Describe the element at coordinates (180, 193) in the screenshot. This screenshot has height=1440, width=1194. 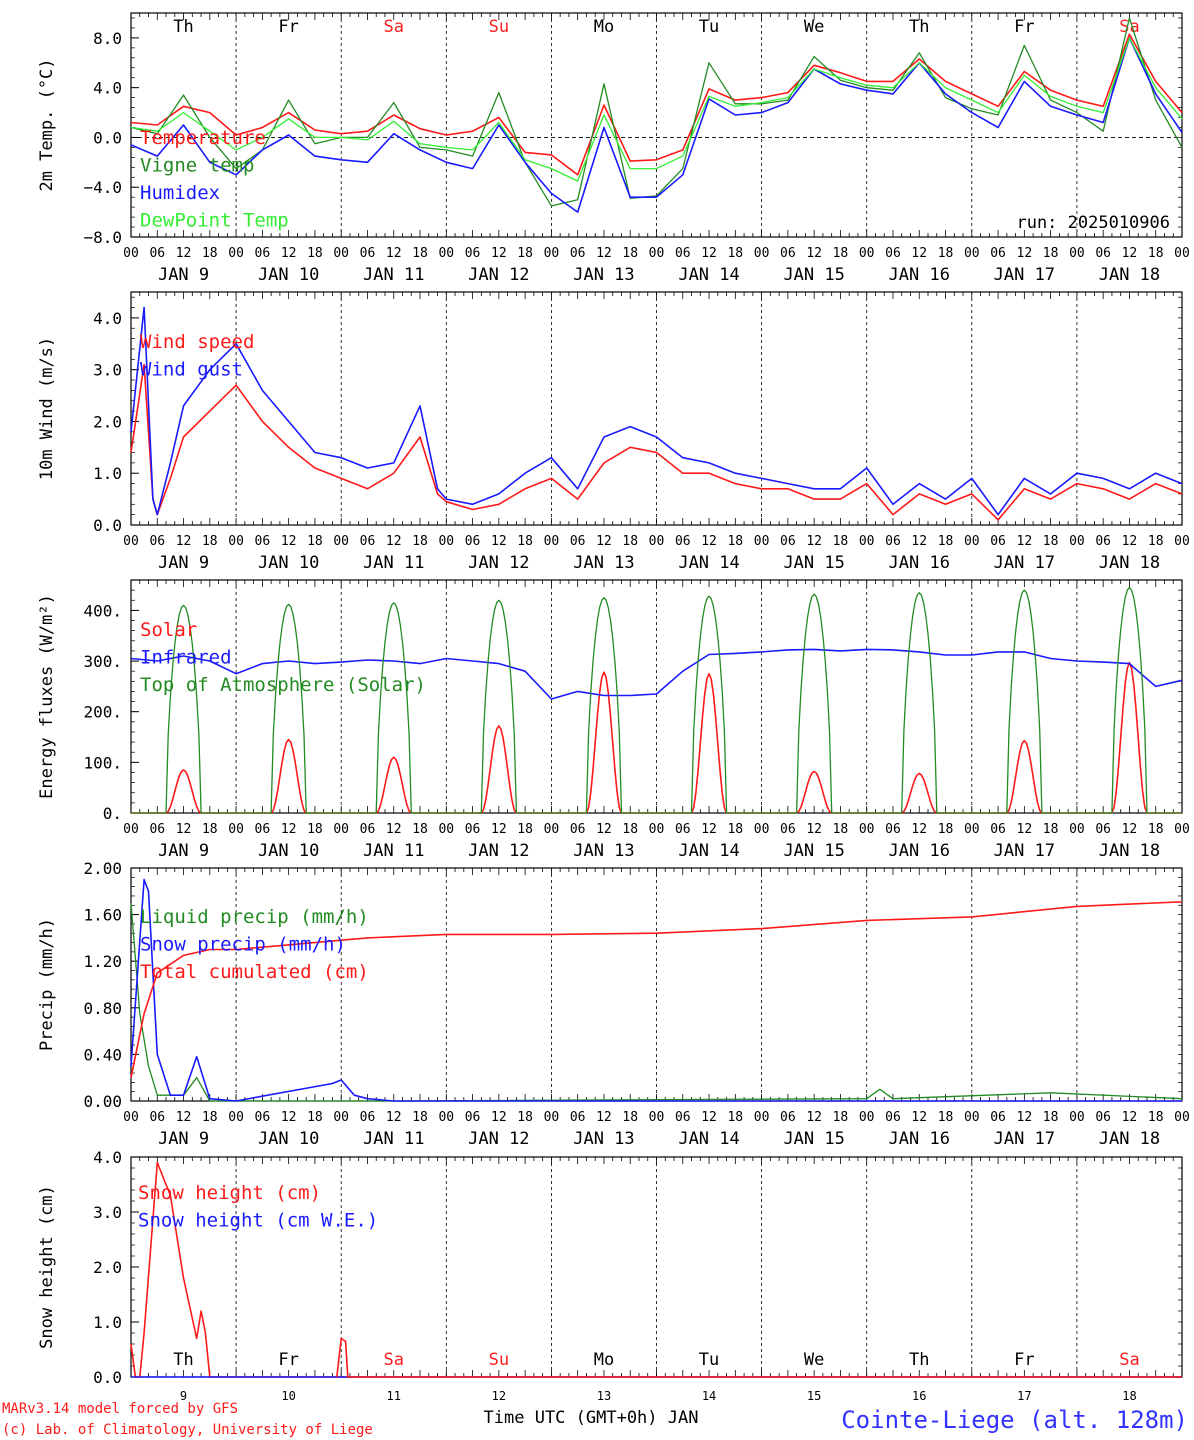
I see `legend-entry: Humidex` at that location.